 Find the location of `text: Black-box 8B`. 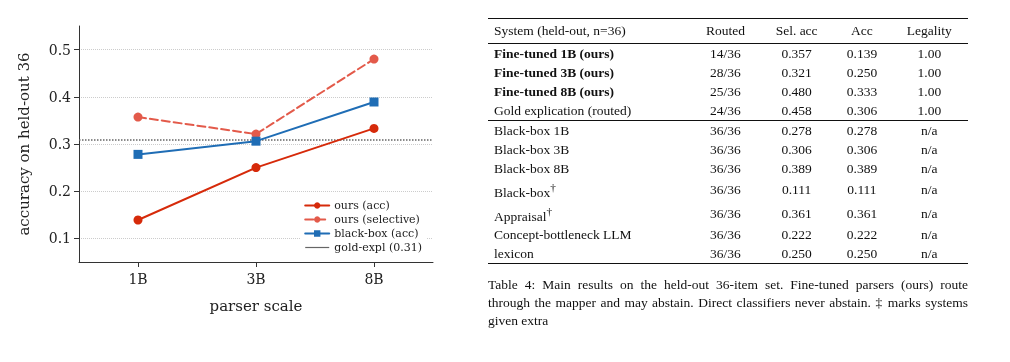

text: Black-box 8B is located at coordinates (532, 169).